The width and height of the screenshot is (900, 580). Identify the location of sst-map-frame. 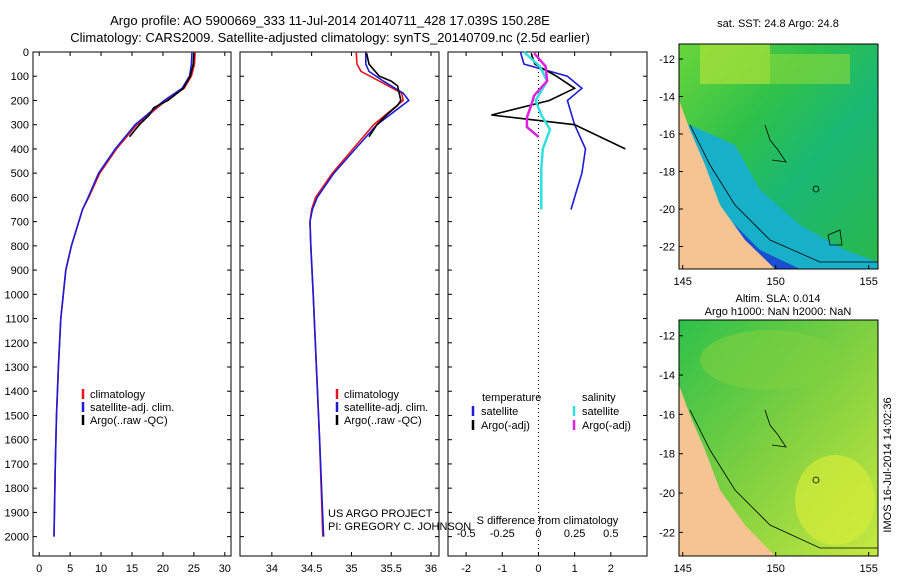
(778, 156).